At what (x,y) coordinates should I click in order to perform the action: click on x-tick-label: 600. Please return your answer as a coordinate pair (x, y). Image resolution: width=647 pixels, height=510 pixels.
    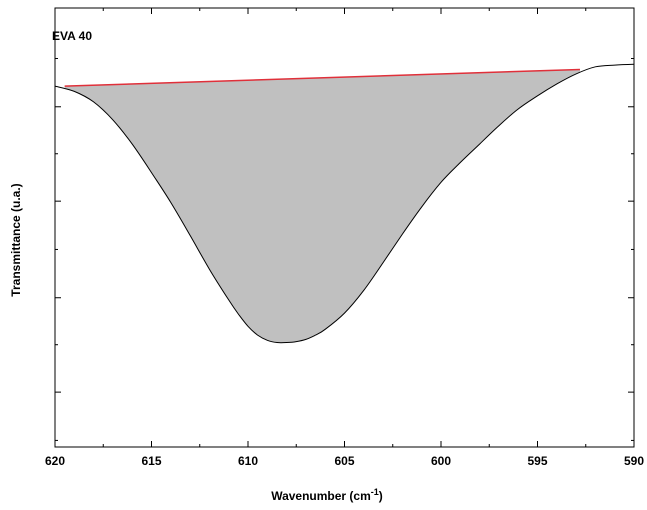
    Looking at the image, I should click on (441, 461).